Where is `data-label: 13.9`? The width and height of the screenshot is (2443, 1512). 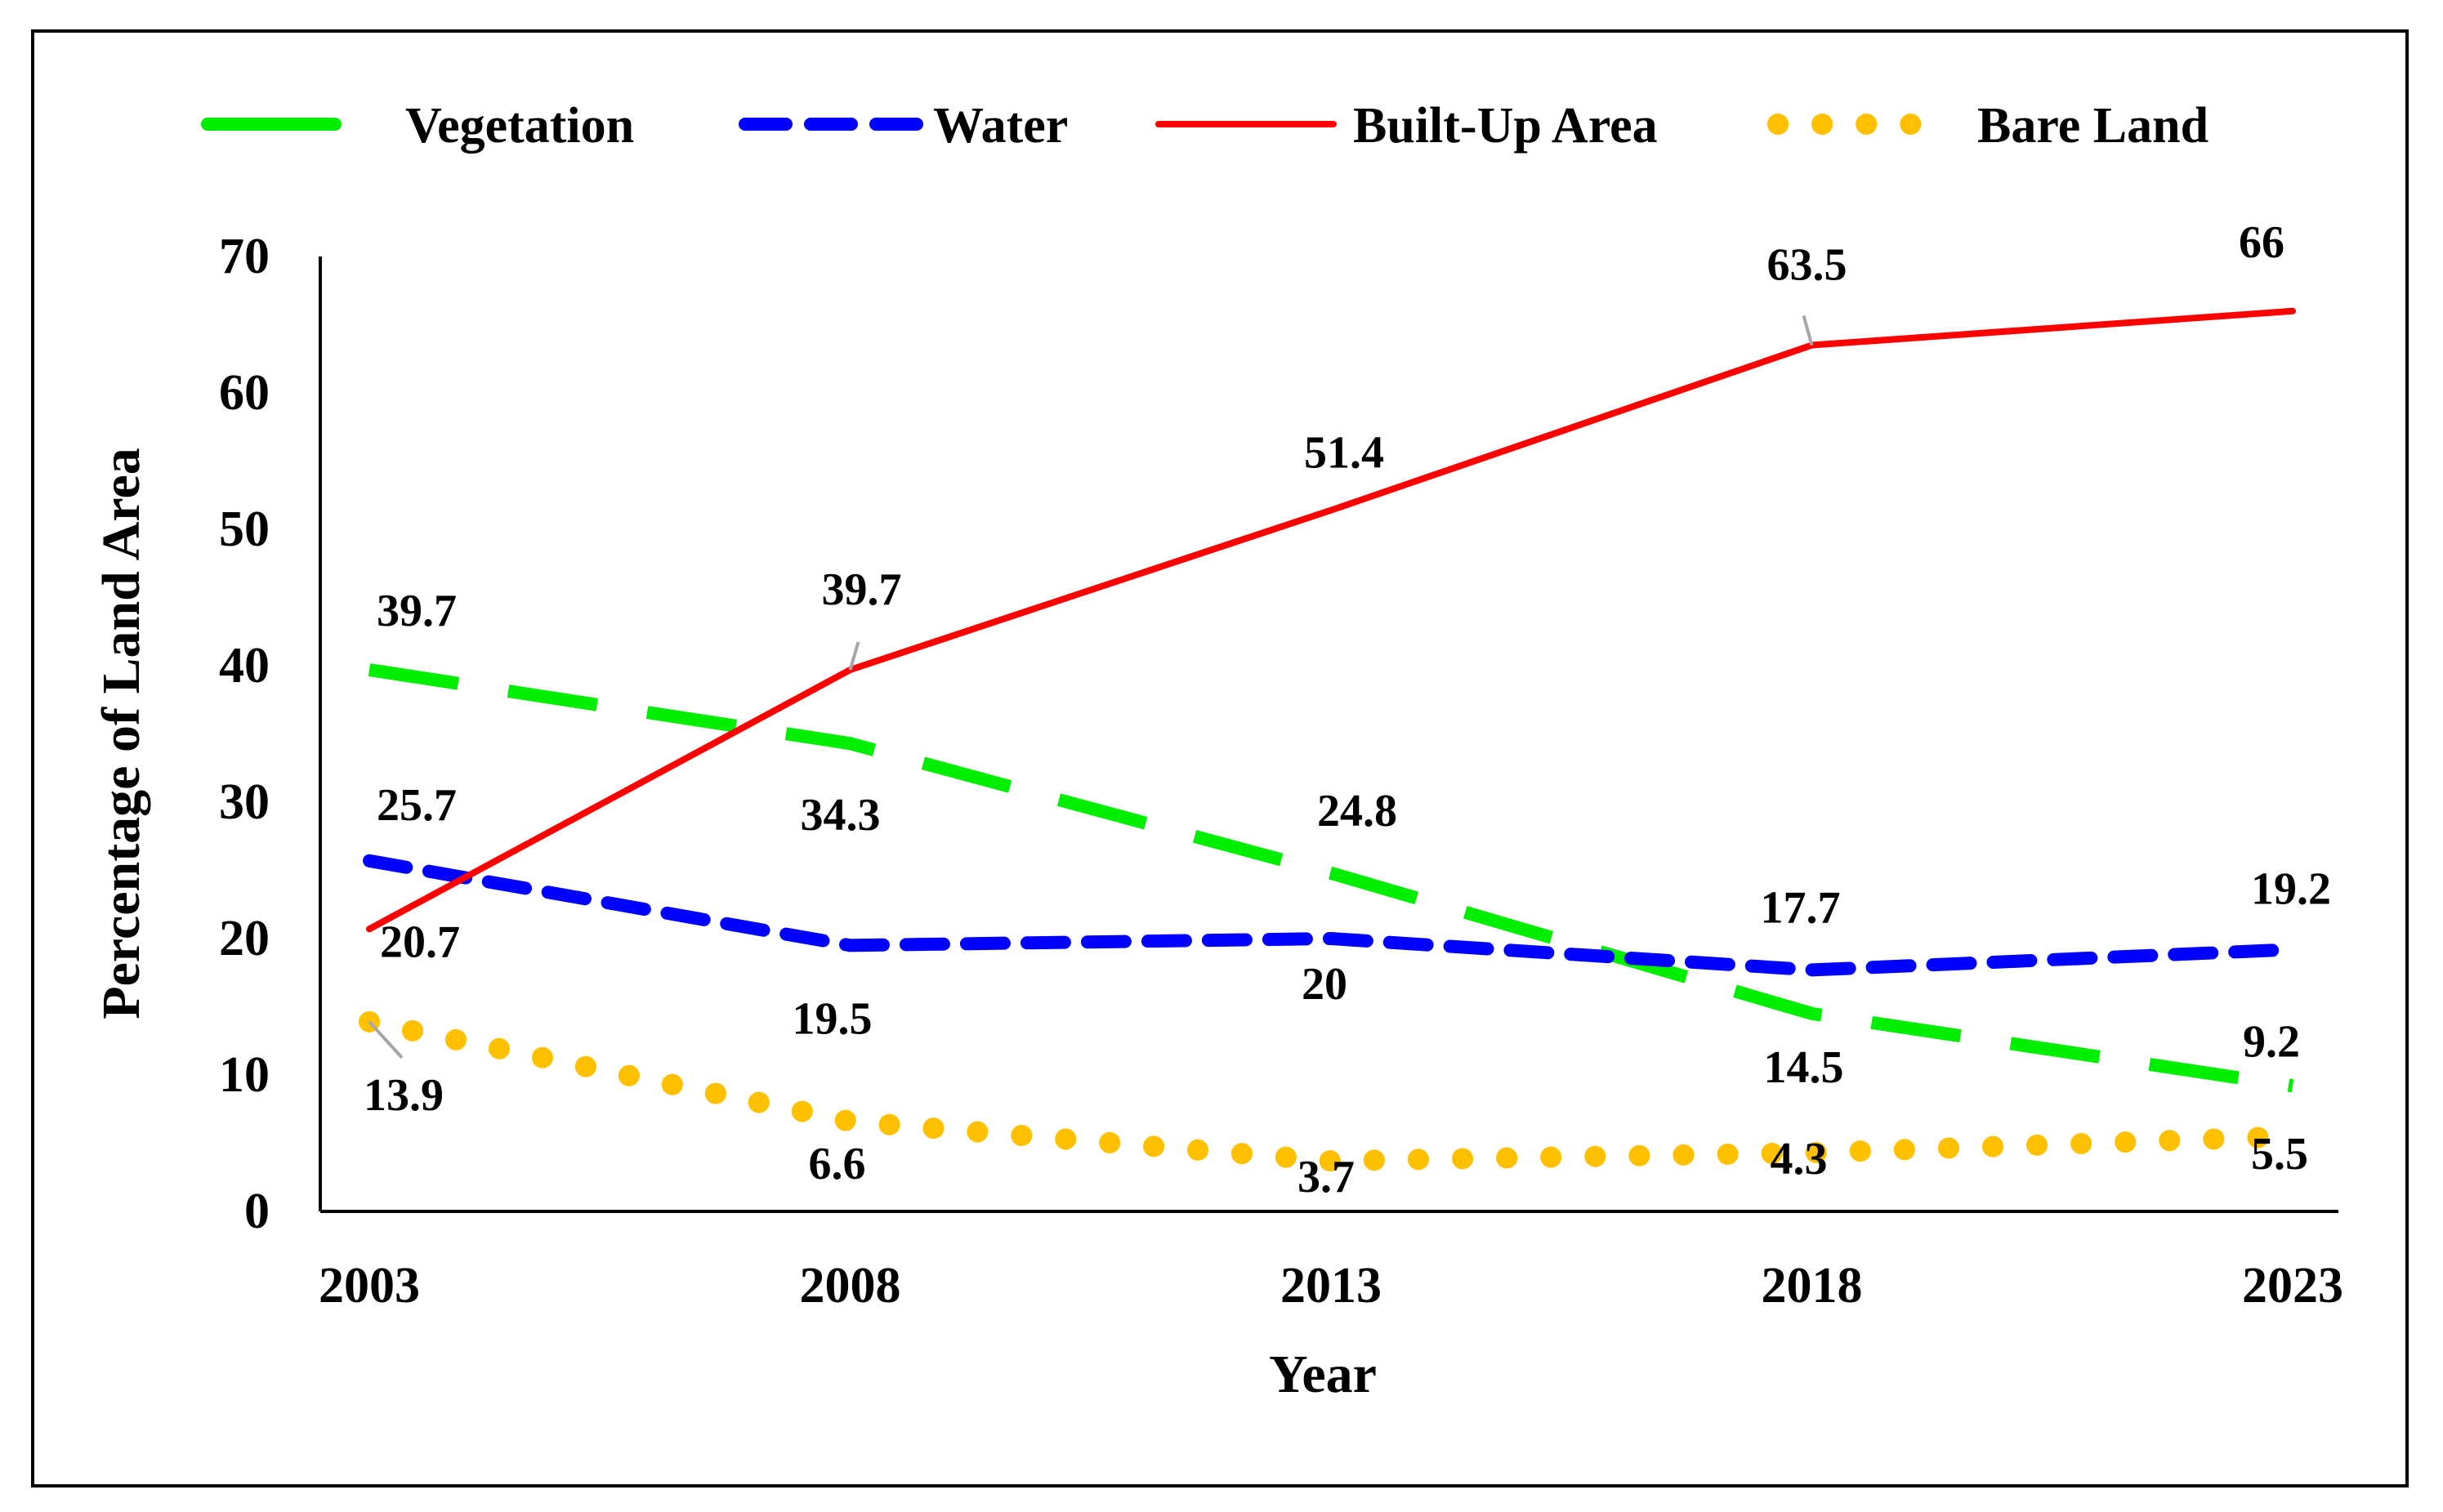 data-label: 13.9 is located at coordinates (404, 1096).